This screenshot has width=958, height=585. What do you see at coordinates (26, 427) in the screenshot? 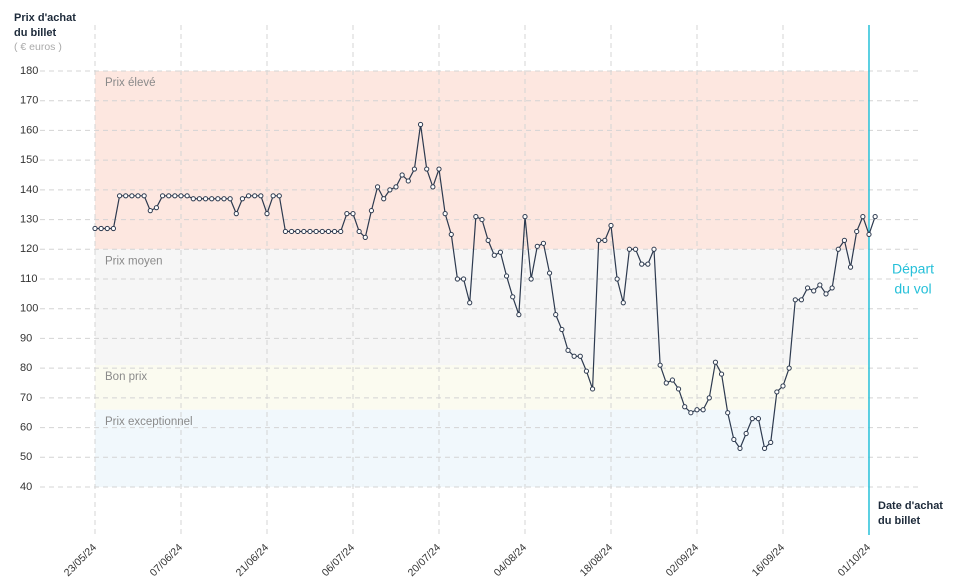
I see `y-tick-label: 60` at bounding box center [26, 427].